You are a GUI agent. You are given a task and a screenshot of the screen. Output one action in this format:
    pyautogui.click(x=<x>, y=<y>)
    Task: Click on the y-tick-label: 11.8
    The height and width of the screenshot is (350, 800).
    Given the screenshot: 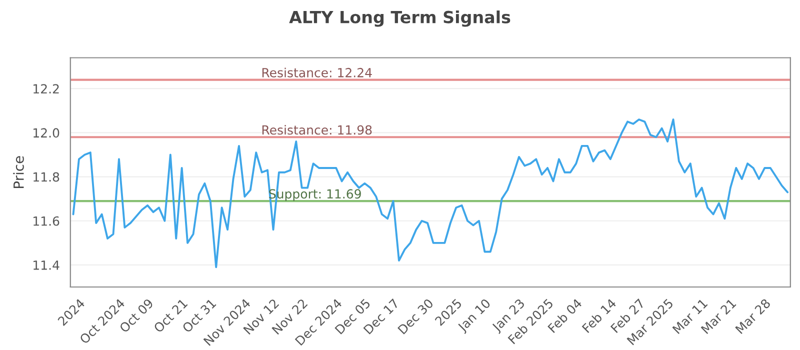 What is the action you would take?
    pyautogui.click(x=47, y=177)
    